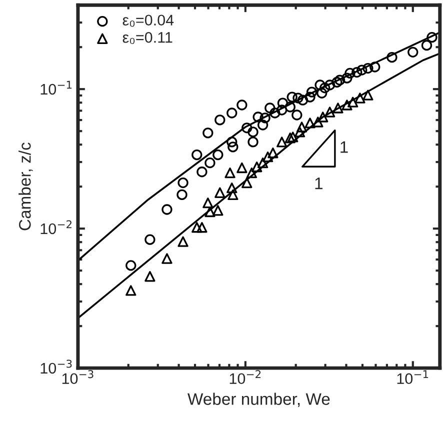 This screenshot has width=443, height=427. I want to click on x-tick-label: 10$^{−1}$, so click(412, 377).